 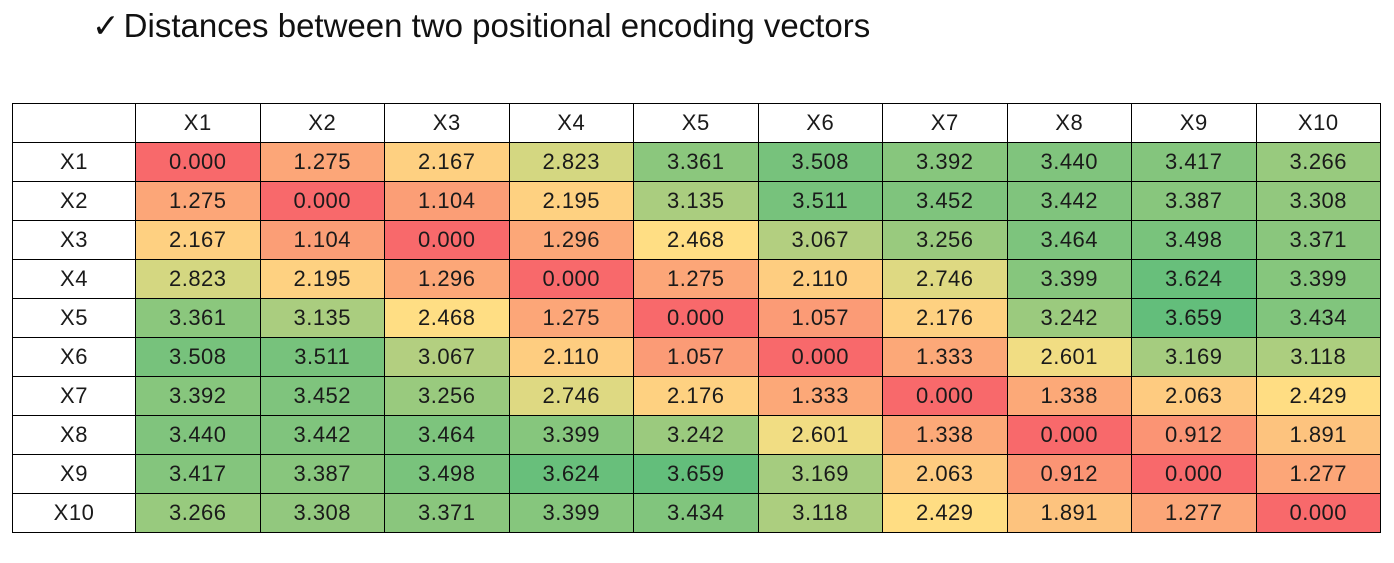 I want to click on row-header: X2, so click(x=74, y=201).